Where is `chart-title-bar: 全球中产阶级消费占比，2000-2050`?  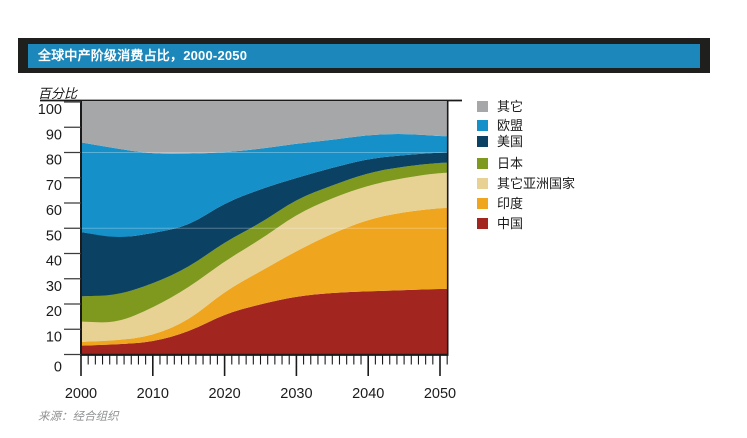
chart-title-bar: 全球中产阶级消费占比，2000-2050 is located at coordinates (364, 55).